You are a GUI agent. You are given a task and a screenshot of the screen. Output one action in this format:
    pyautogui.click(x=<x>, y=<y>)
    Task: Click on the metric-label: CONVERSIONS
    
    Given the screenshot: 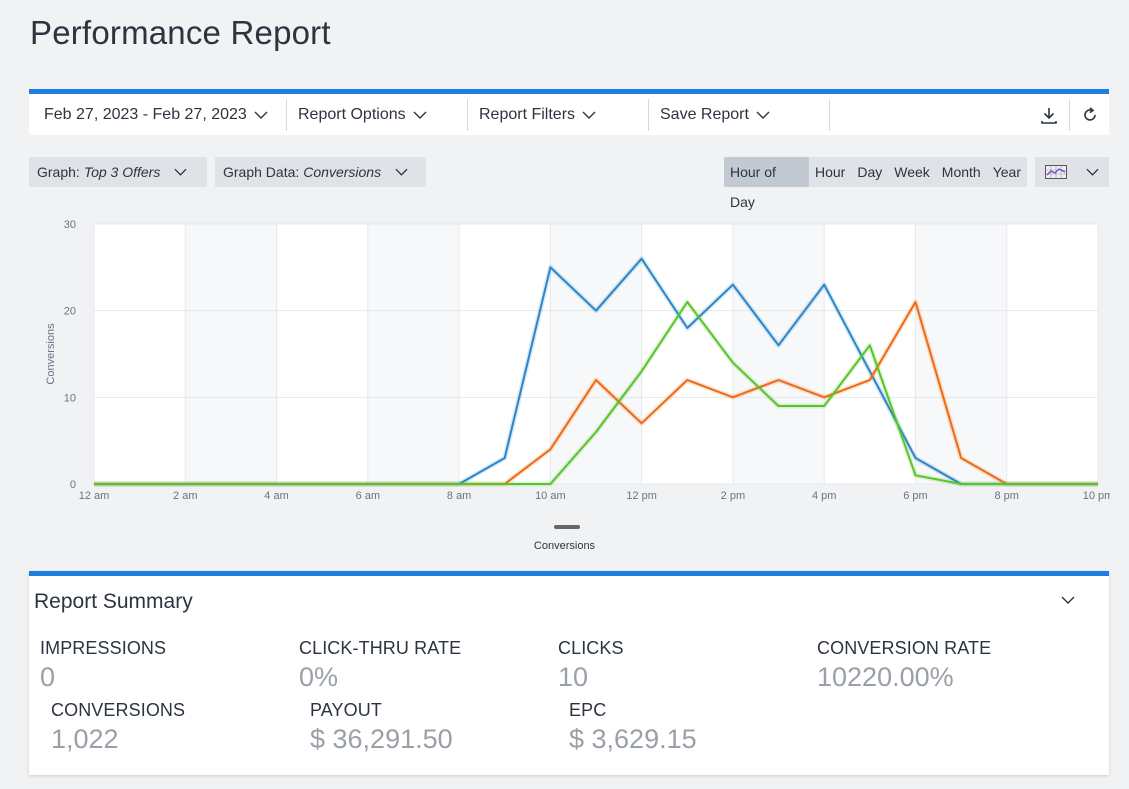 What is the action you would take?
    pyautogui.click(x=118, y=710)
    